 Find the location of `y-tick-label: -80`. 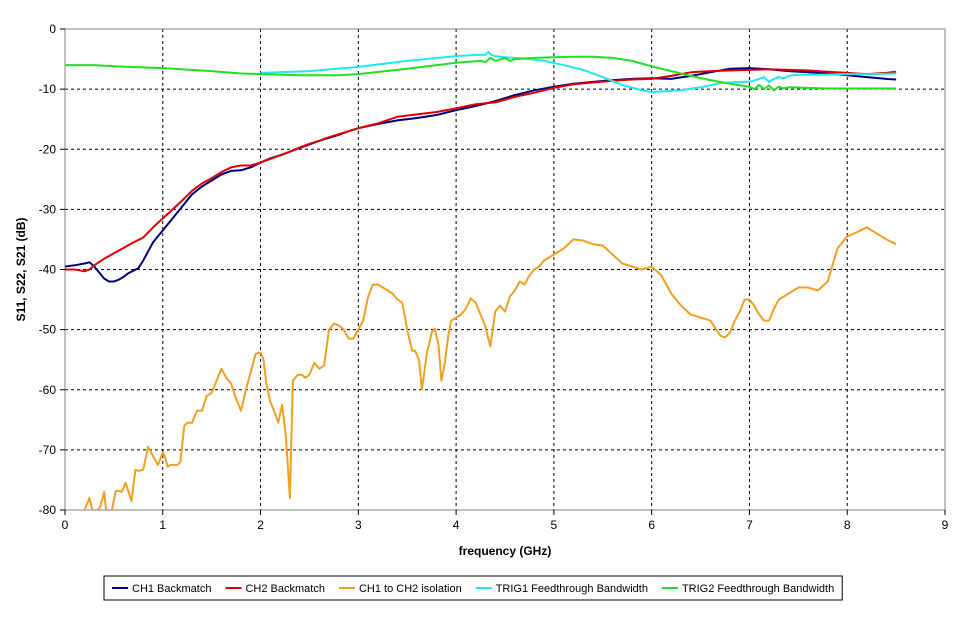

y-tick-label: -80 is located at coordinates (48, 510).